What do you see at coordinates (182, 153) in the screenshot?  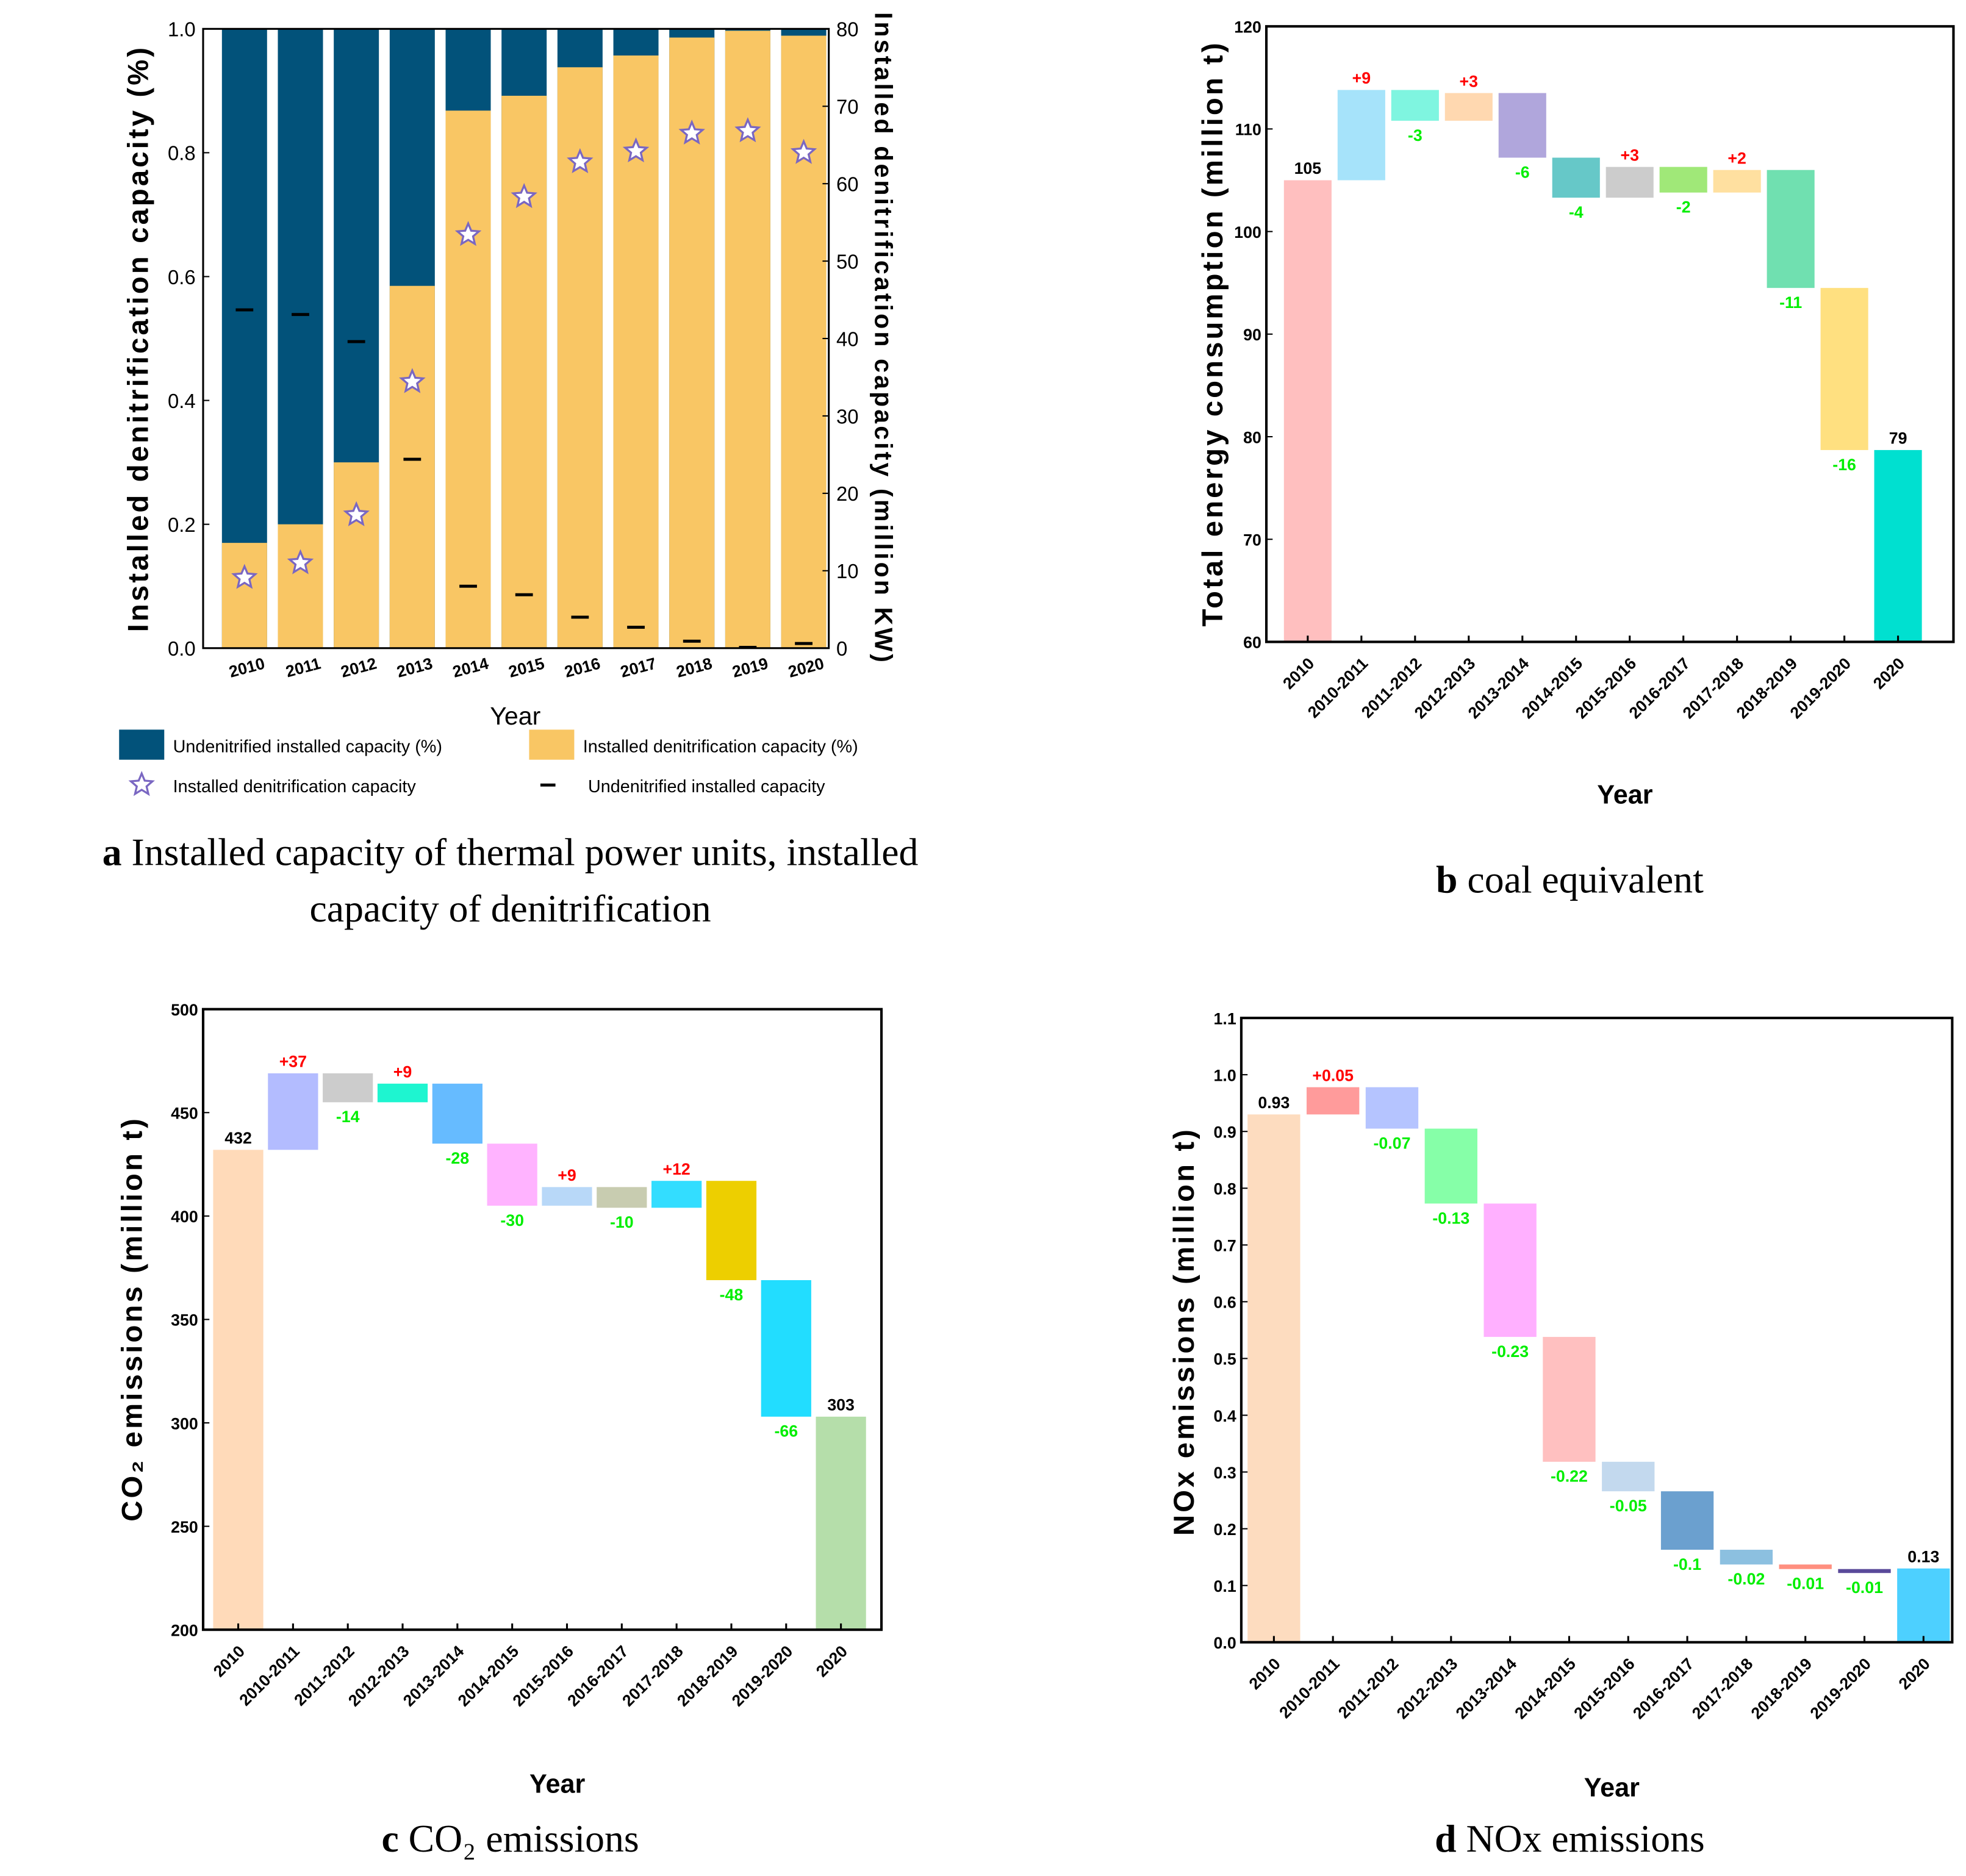 I see `y-tick-label: 0.8` at bounding box center [182, 153].